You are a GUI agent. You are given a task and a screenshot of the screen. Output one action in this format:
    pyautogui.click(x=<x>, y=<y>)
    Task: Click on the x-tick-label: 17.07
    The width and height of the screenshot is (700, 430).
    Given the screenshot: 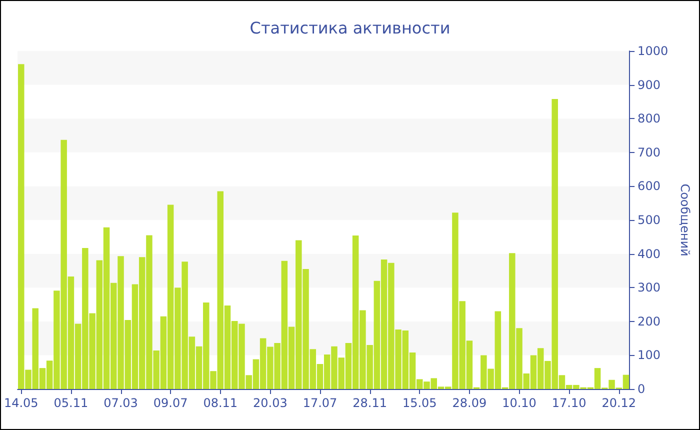 What is the action you would take?
    pyautogui.click(x=320, y=403)
    